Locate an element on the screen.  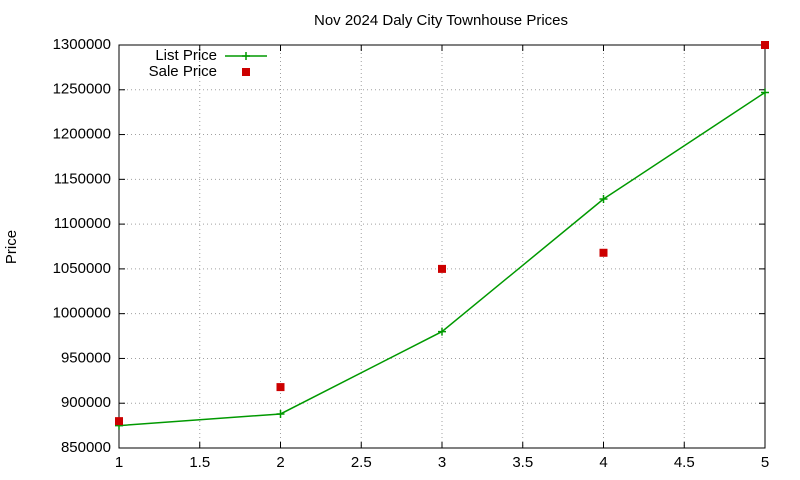
x-tick-label: 1.5 is located at coordinates (199, 462).